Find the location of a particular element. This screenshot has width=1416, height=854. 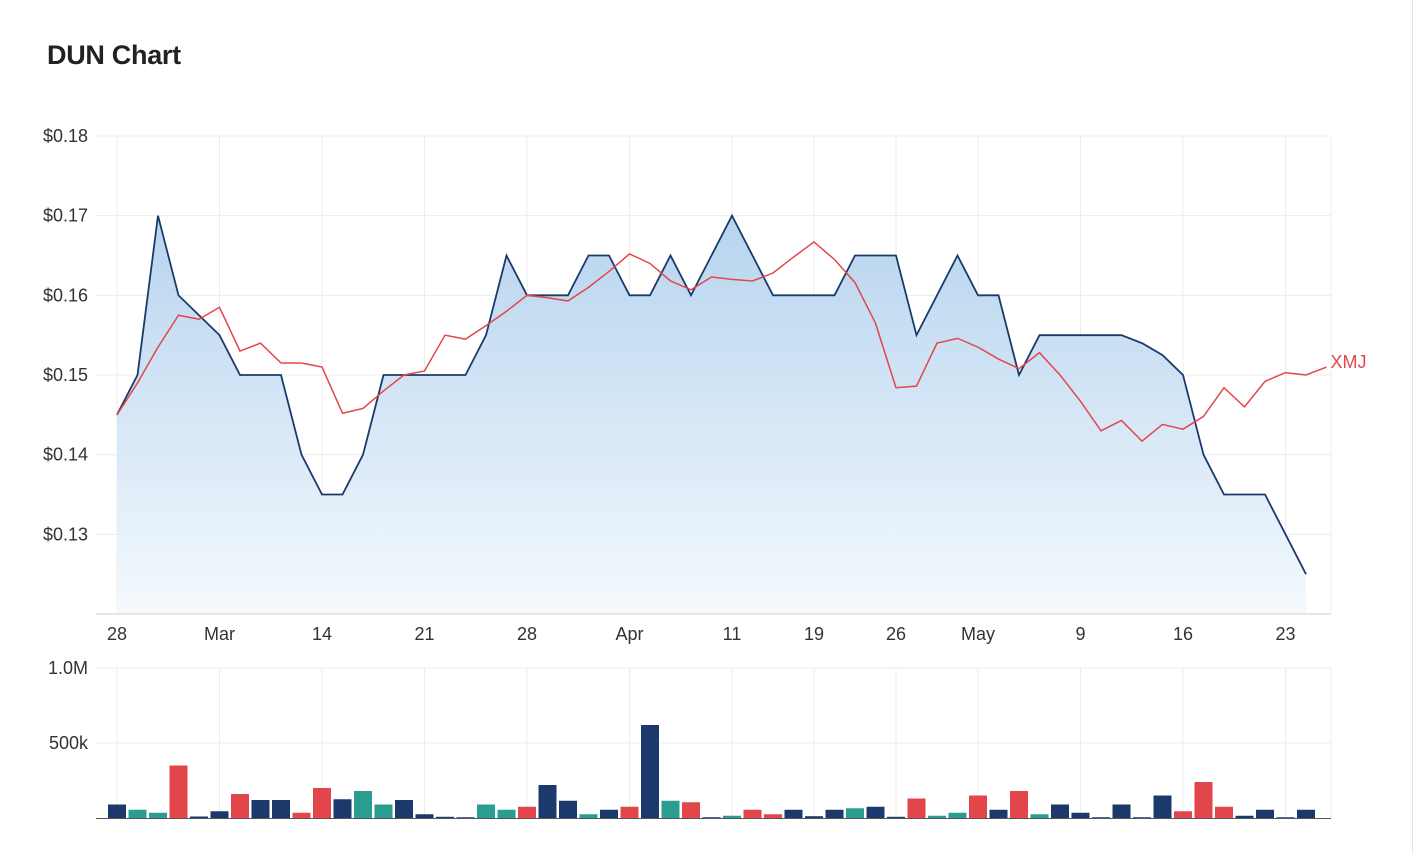

x-tick-label: 21 is located at coordinates (424, 634).